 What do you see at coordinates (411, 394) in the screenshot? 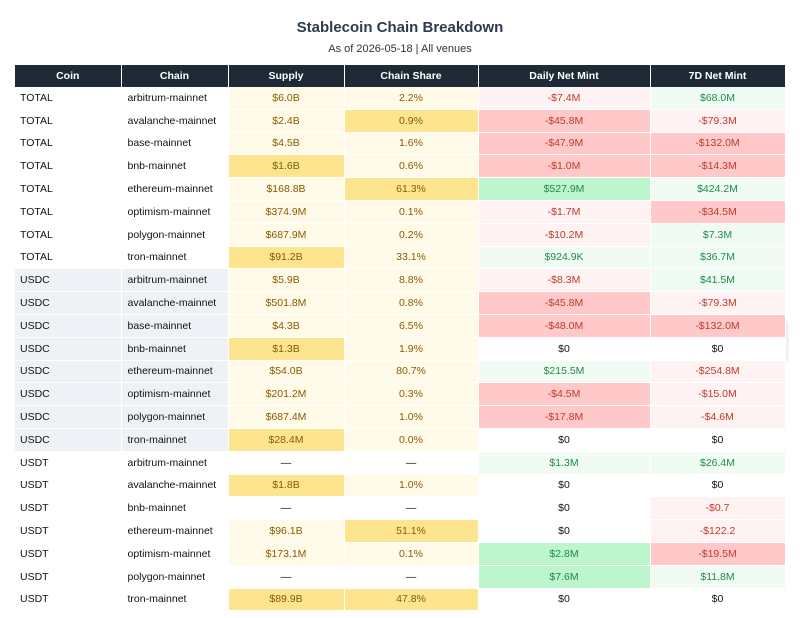
I see `chain-share-cell: 0.3%` at bounding box center [411, 394].